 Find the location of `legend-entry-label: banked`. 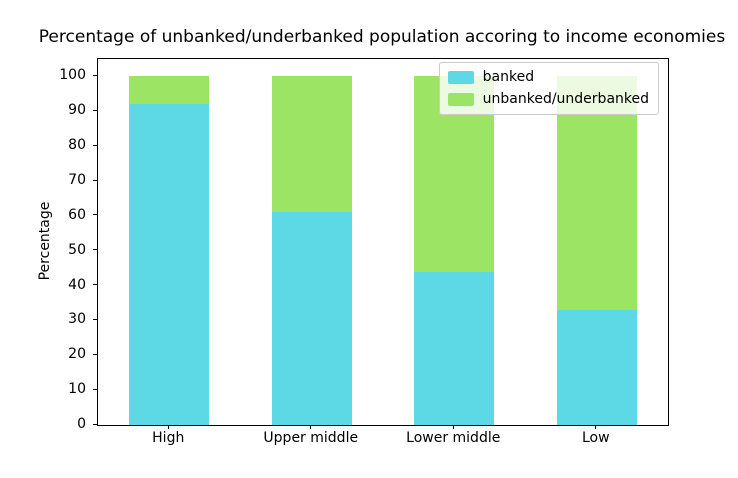

legend-entry-label: banked is located at coordinates (508, 77).